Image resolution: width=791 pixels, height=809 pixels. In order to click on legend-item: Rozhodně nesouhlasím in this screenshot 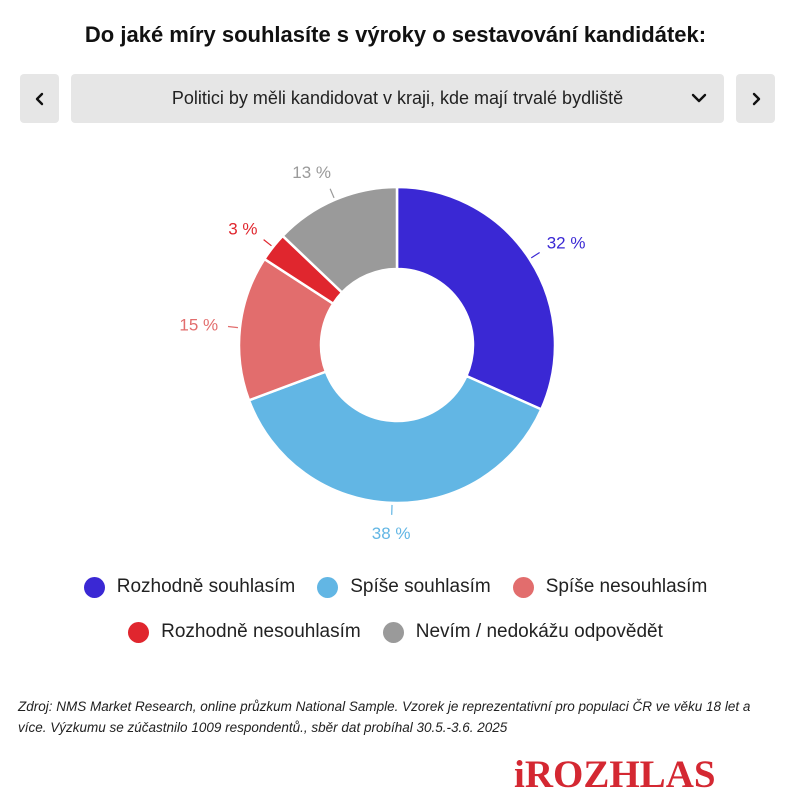, I will do `click(244, 632)`.